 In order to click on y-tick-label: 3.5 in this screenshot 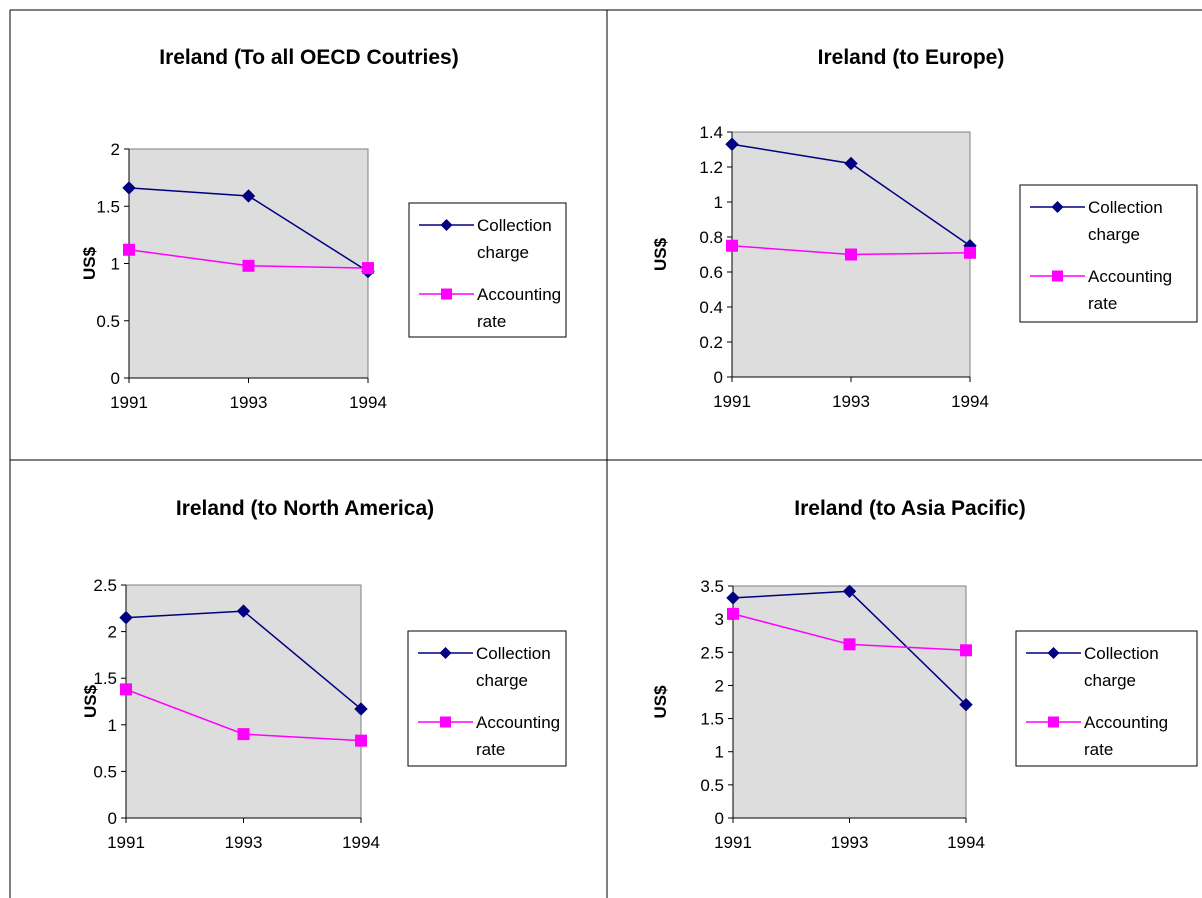, I will do `click(712, 586)`.